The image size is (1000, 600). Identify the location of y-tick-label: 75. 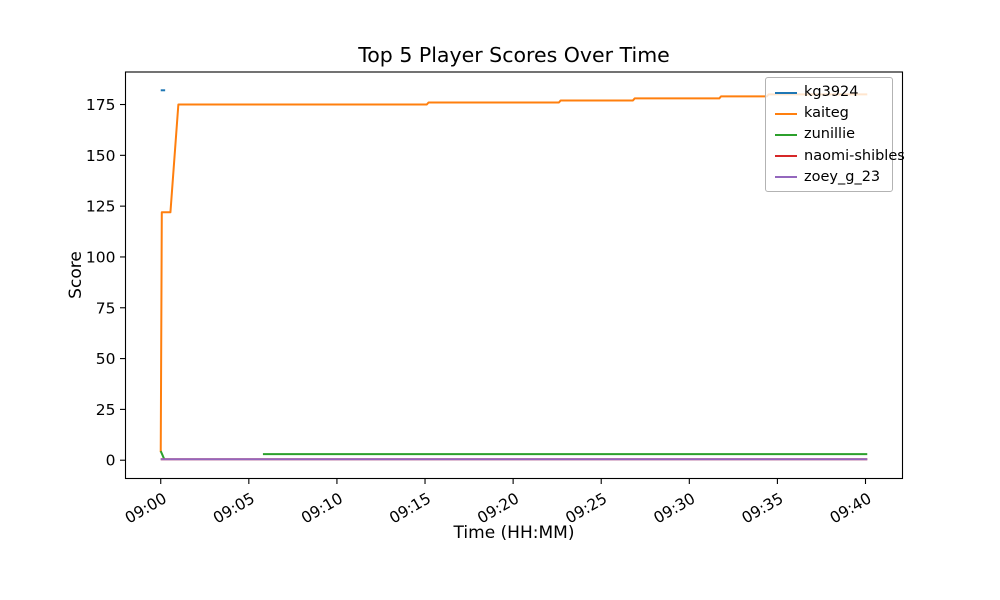
(106, 308).